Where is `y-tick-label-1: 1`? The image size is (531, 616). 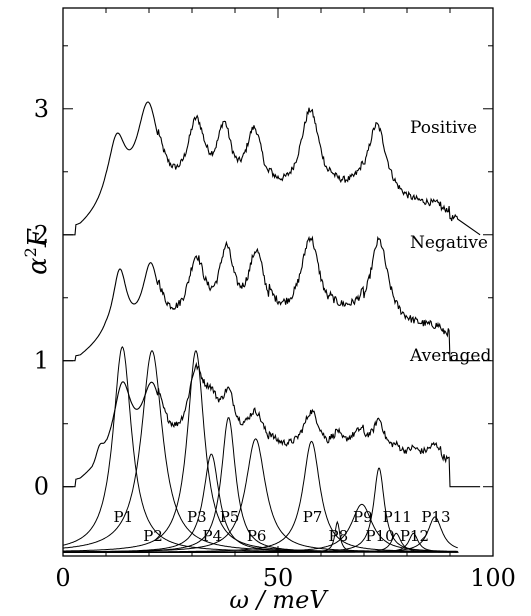
y-tick-label-1: 1 is located at coordinates (41, 361).